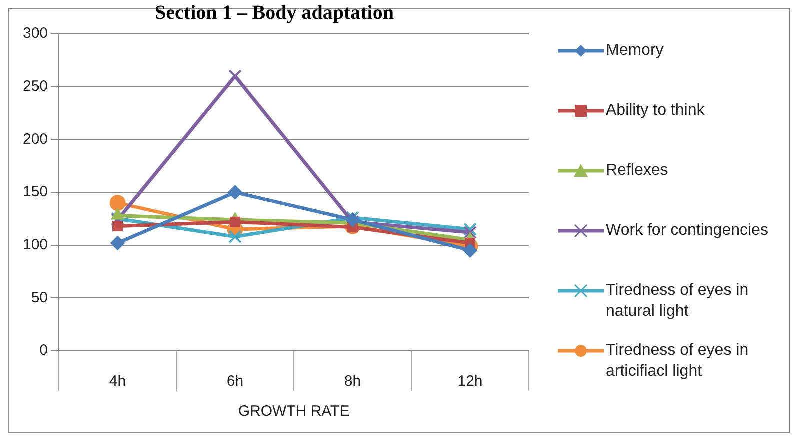 This screenshot has height=439, width=799. What do you see at coordinates (235, 381) in the screenshot?
I see `x-tick-label: 6h` at bounding box center [235, 381].